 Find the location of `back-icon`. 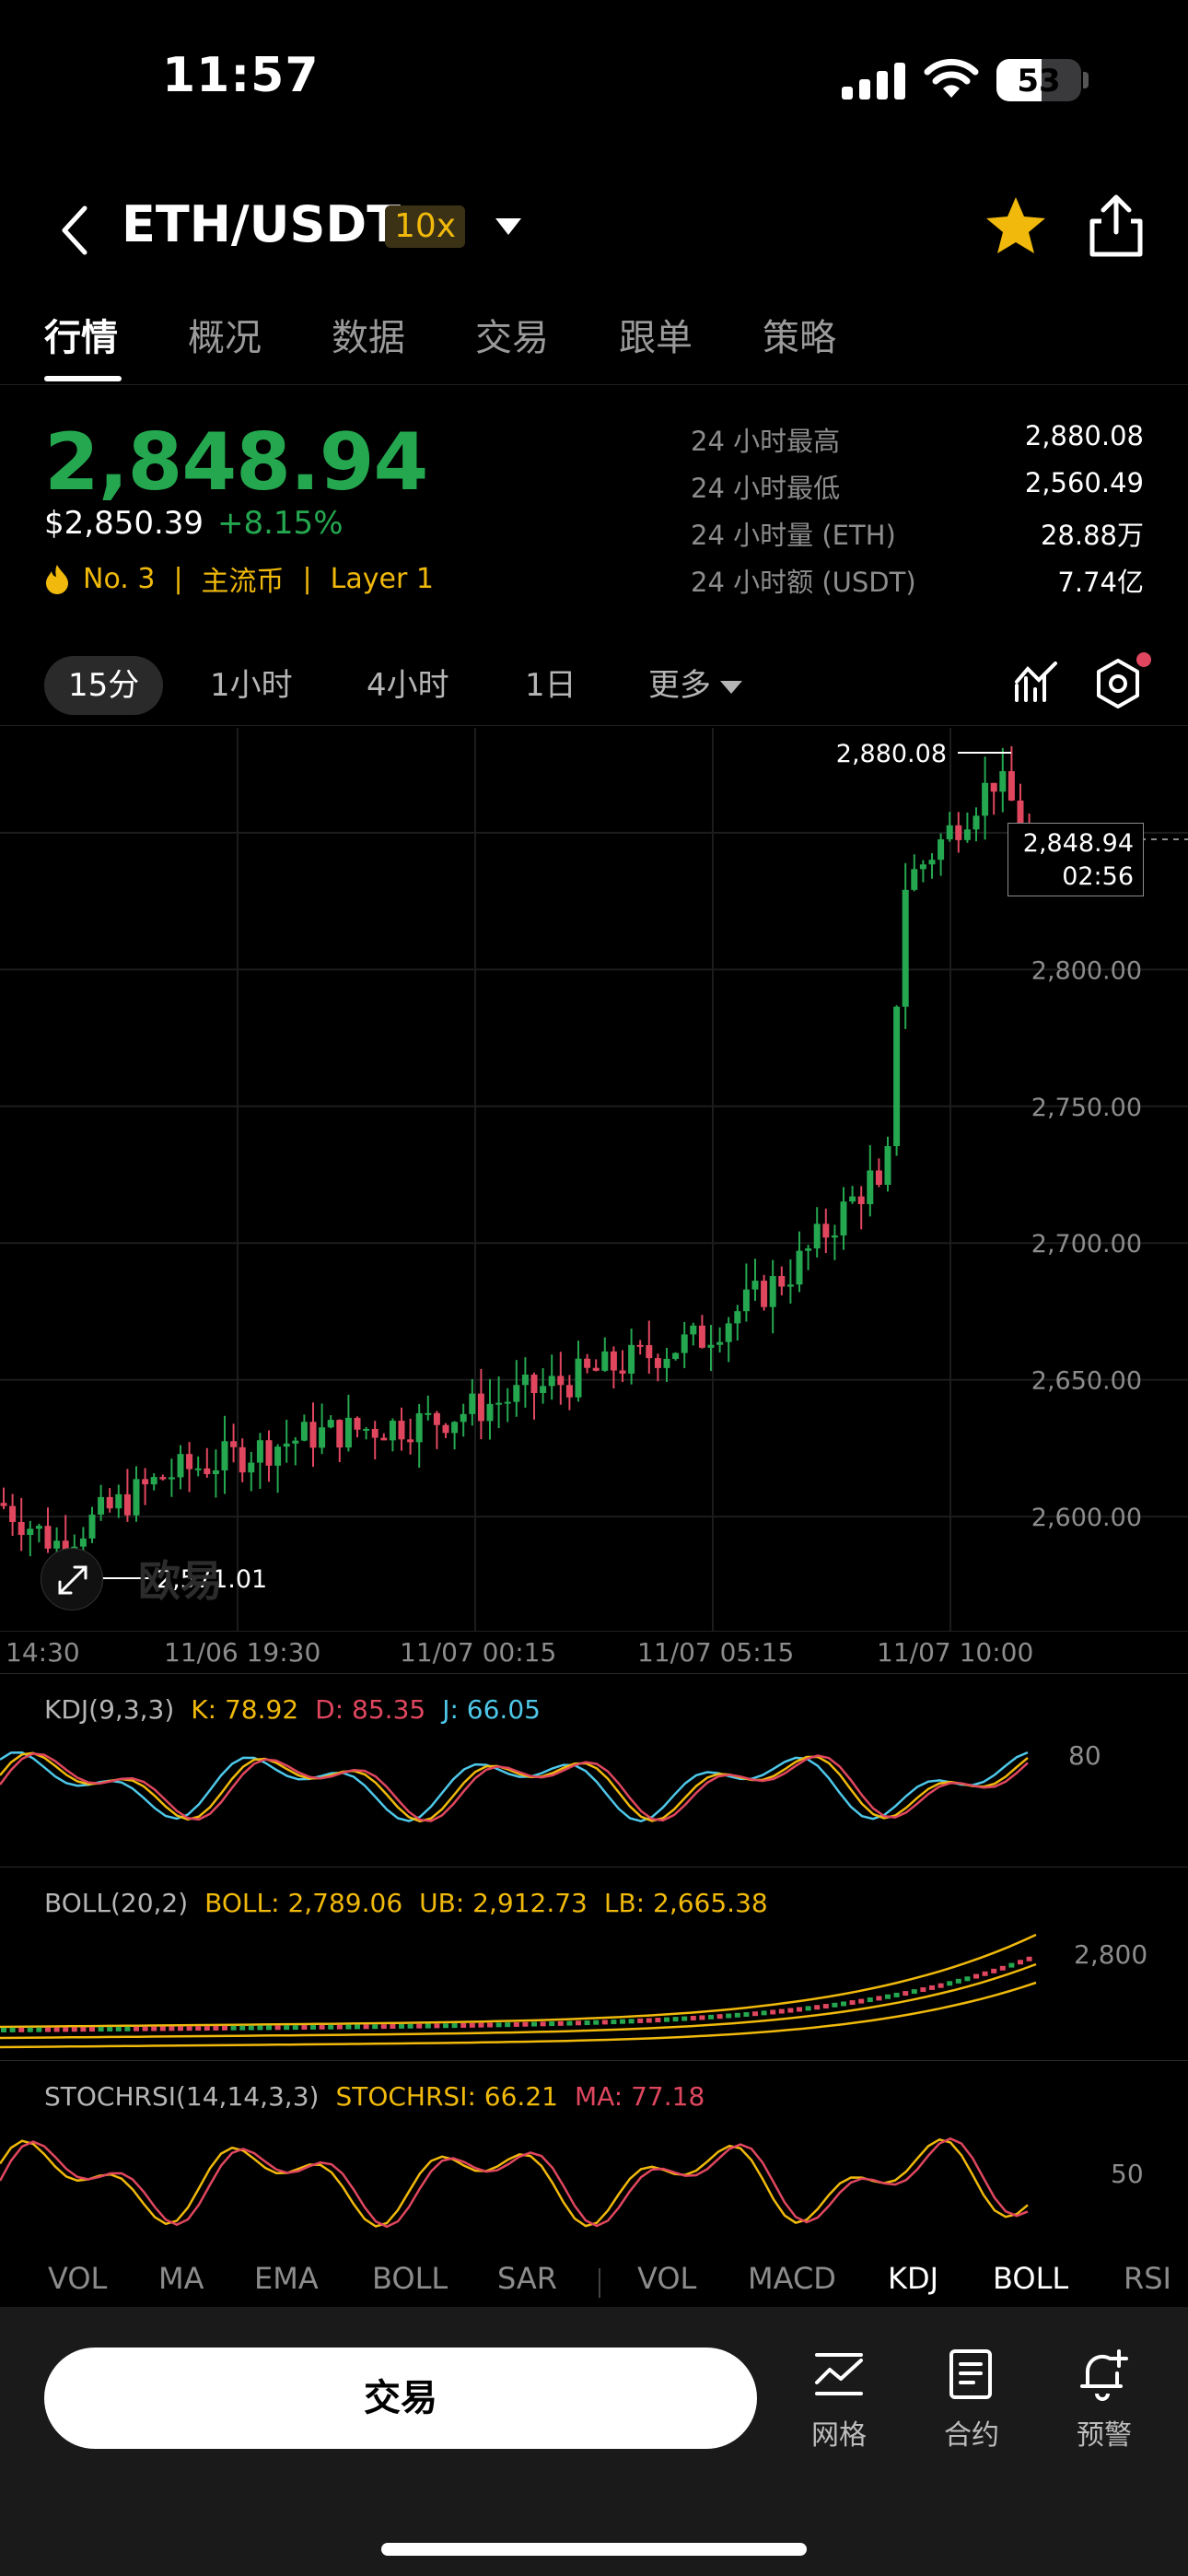

back-icon is located at coordinates (76, 230).